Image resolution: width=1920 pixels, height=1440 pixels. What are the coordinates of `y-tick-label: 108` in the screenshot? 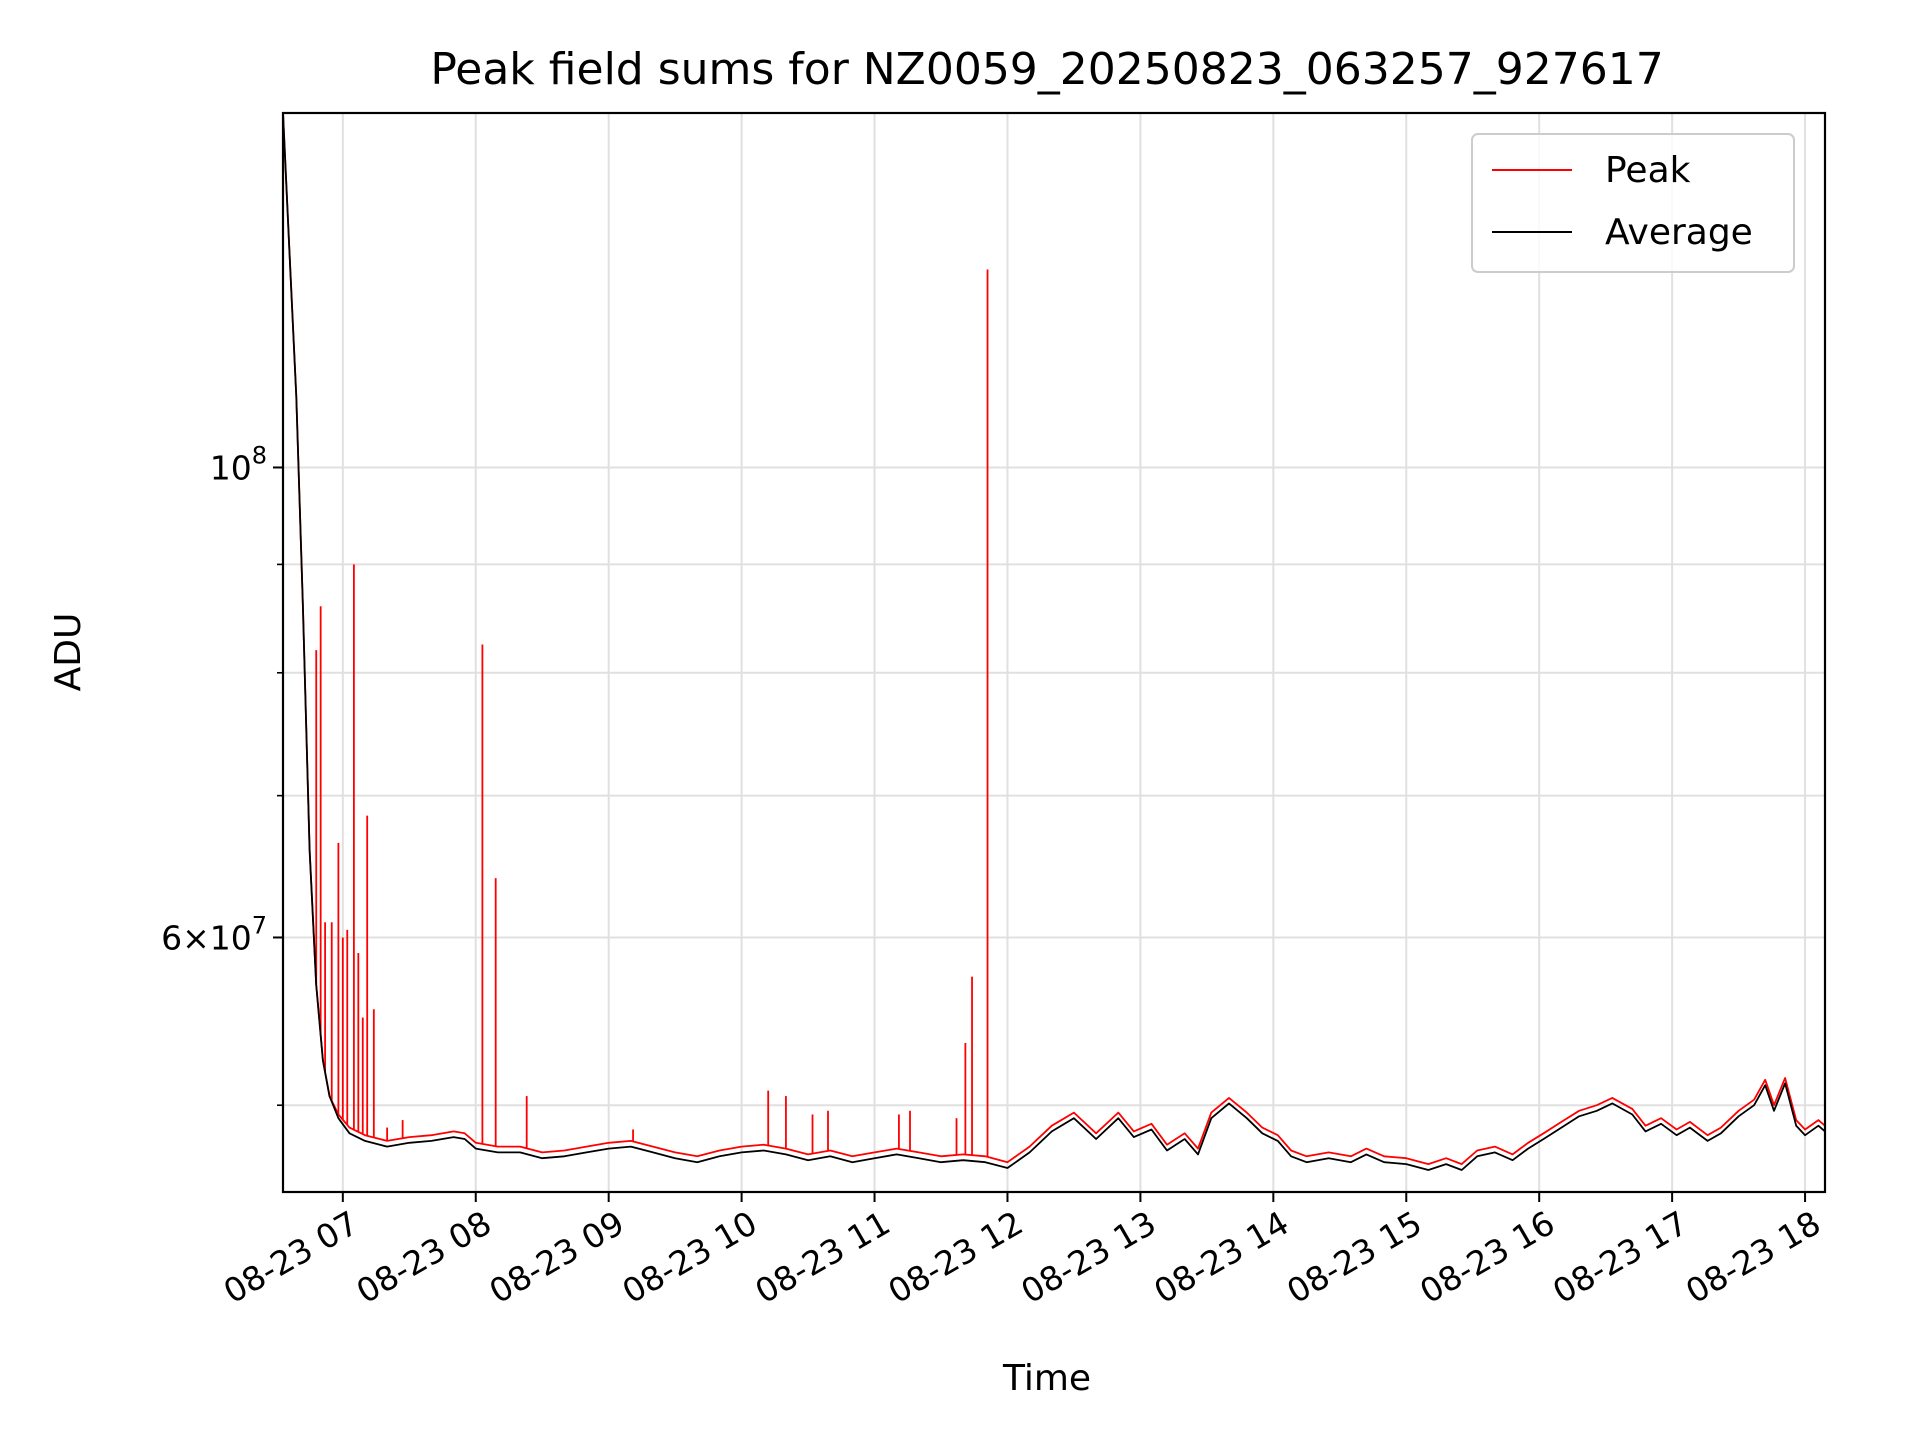 It's located at (238, 464).